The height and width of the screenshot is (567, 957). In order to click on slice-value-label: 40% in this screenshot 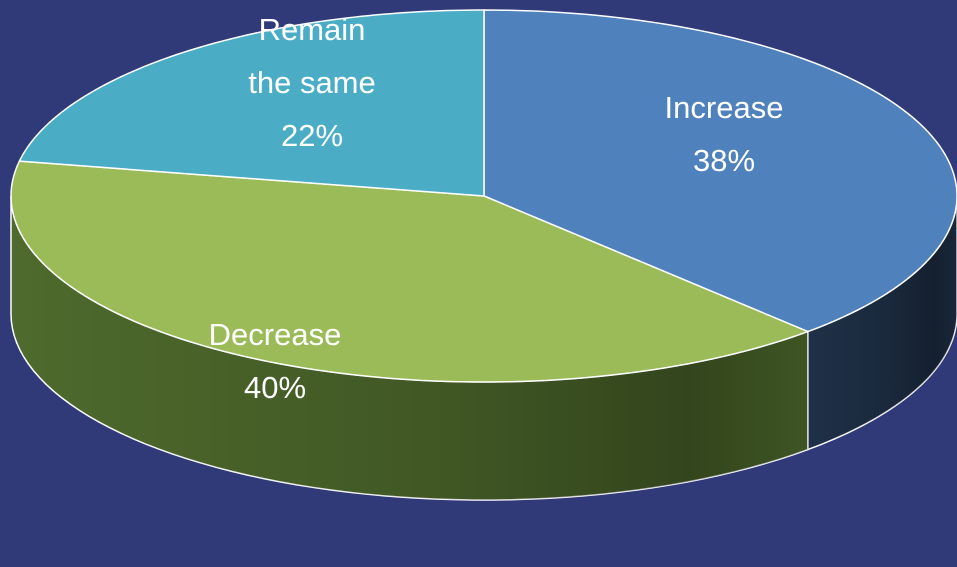, I will do `click(275, 387)`.